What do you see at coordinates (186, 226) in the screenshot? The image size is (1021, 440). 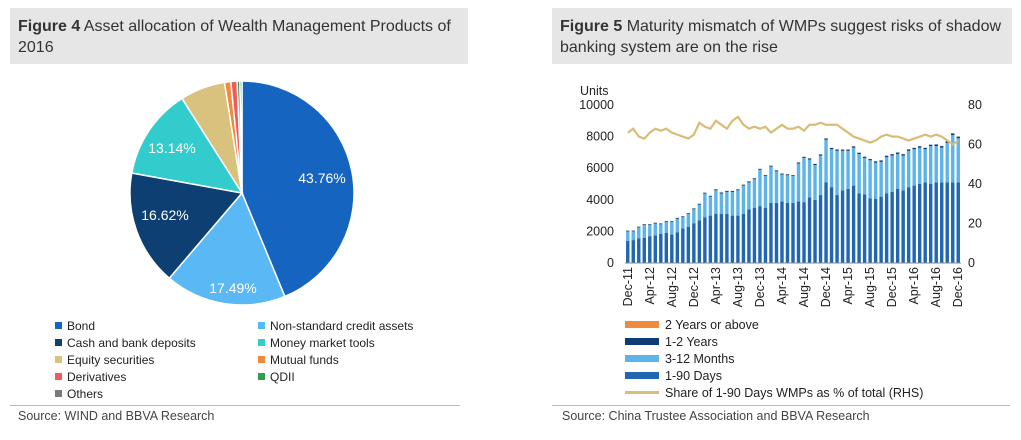 I see `pie-slice-cash-and-bank-deposits` at bounding box center [186, 226].